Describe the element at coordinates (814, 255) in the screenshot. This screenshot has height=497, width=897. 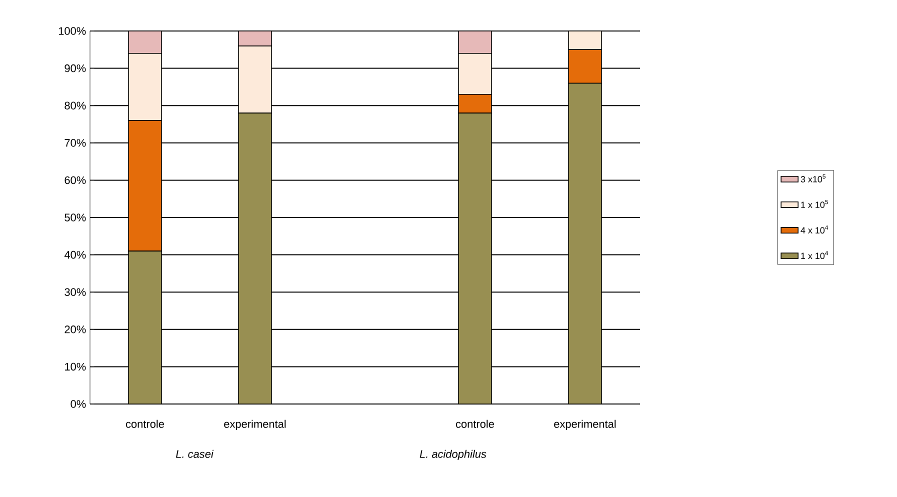
I see `legend-label: 1 x 10$^{4}$` at that location.